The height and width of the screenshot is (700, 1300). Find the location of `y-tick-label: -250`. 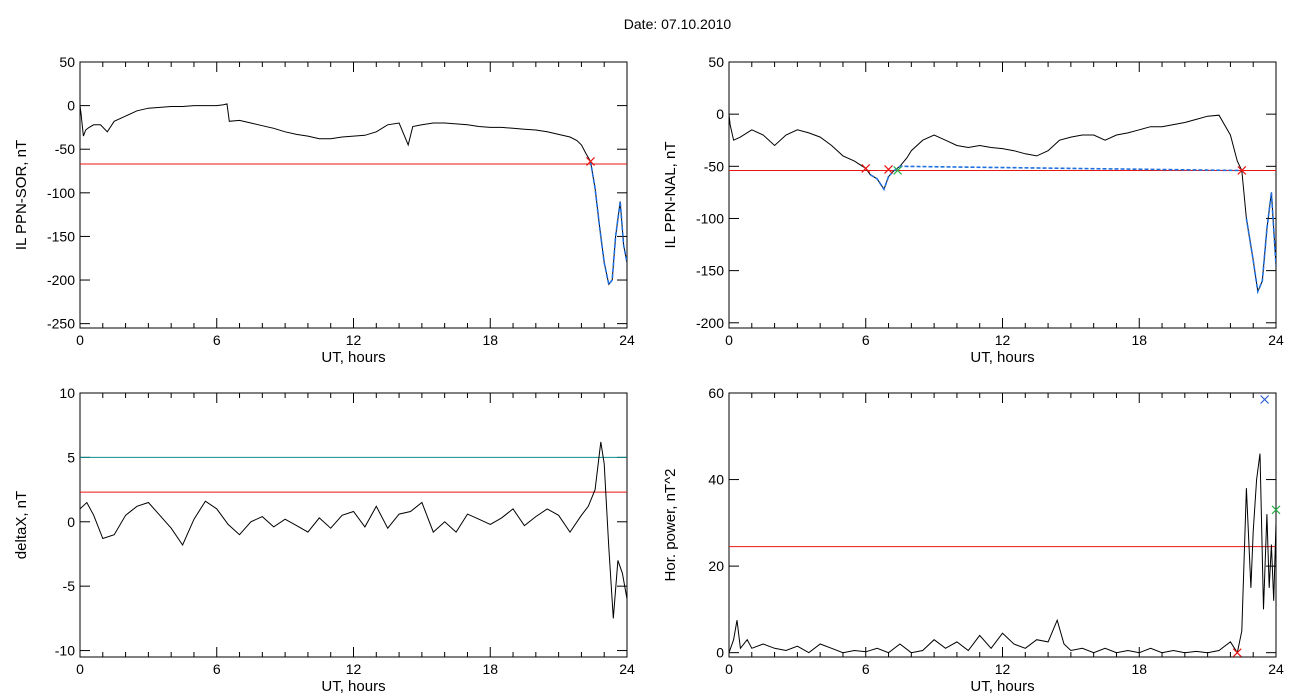

y-tick-label: -250 is located at coordinates (61, 324).